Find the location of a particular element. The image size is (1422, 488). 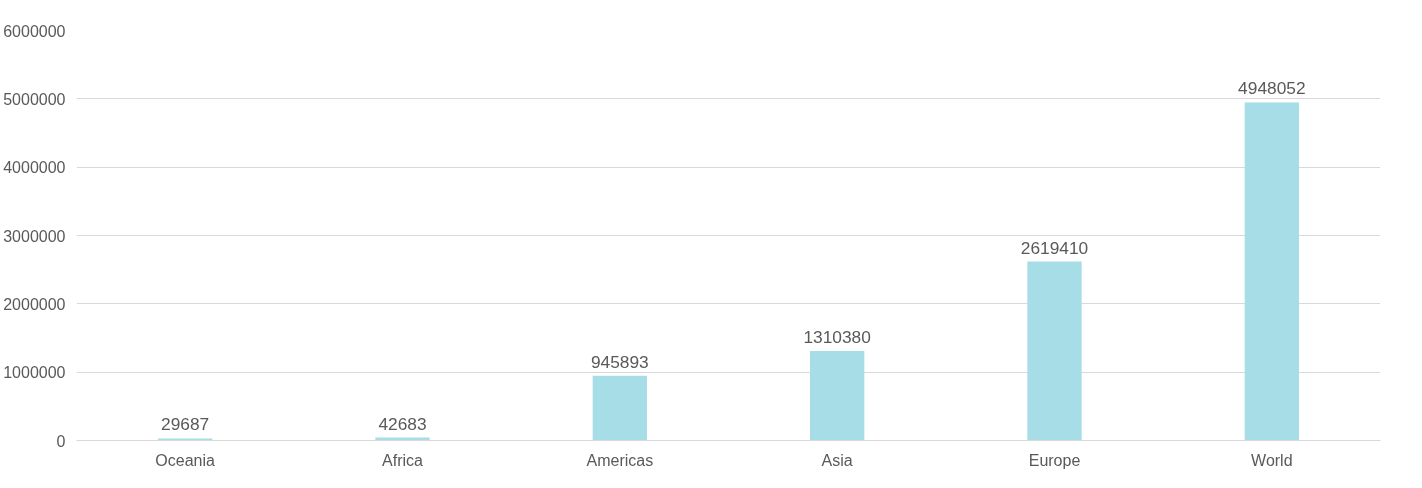

y-tick-label: 0 is located at coordinates (61, 441).